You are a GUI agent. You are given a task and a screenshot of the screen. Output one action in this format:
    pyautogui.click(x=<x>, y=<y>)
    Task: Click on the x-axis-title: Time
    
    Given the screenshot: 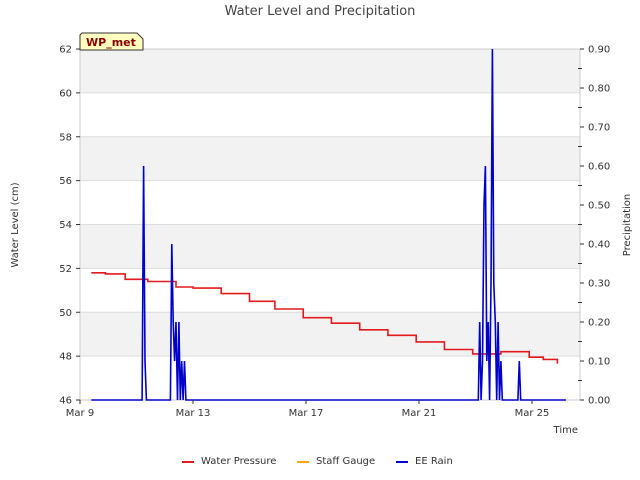 What is the action you would take?
    pyautogui.click(x=565, y=430)
    